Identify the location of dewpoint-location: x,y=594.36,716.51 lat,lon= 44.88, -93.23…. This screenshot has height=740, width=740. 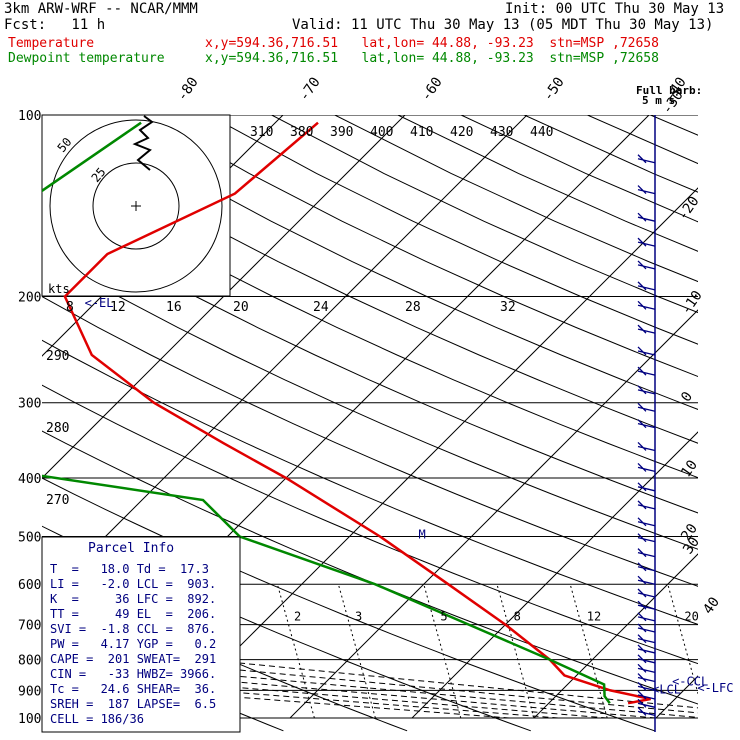
(432, 58).